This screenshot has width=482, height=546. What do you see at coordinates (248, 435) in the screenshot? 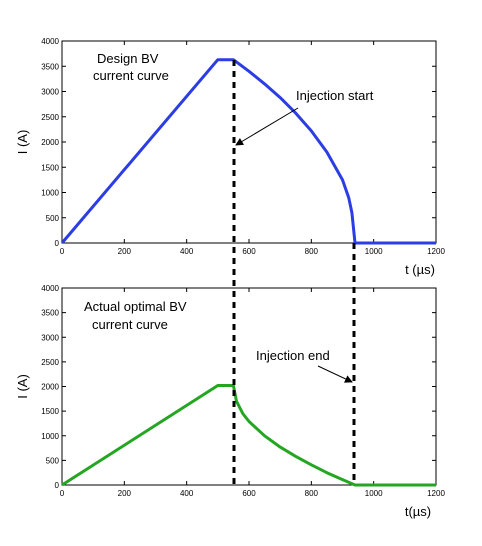
I see `series-line` at bounding box center [248, 435].